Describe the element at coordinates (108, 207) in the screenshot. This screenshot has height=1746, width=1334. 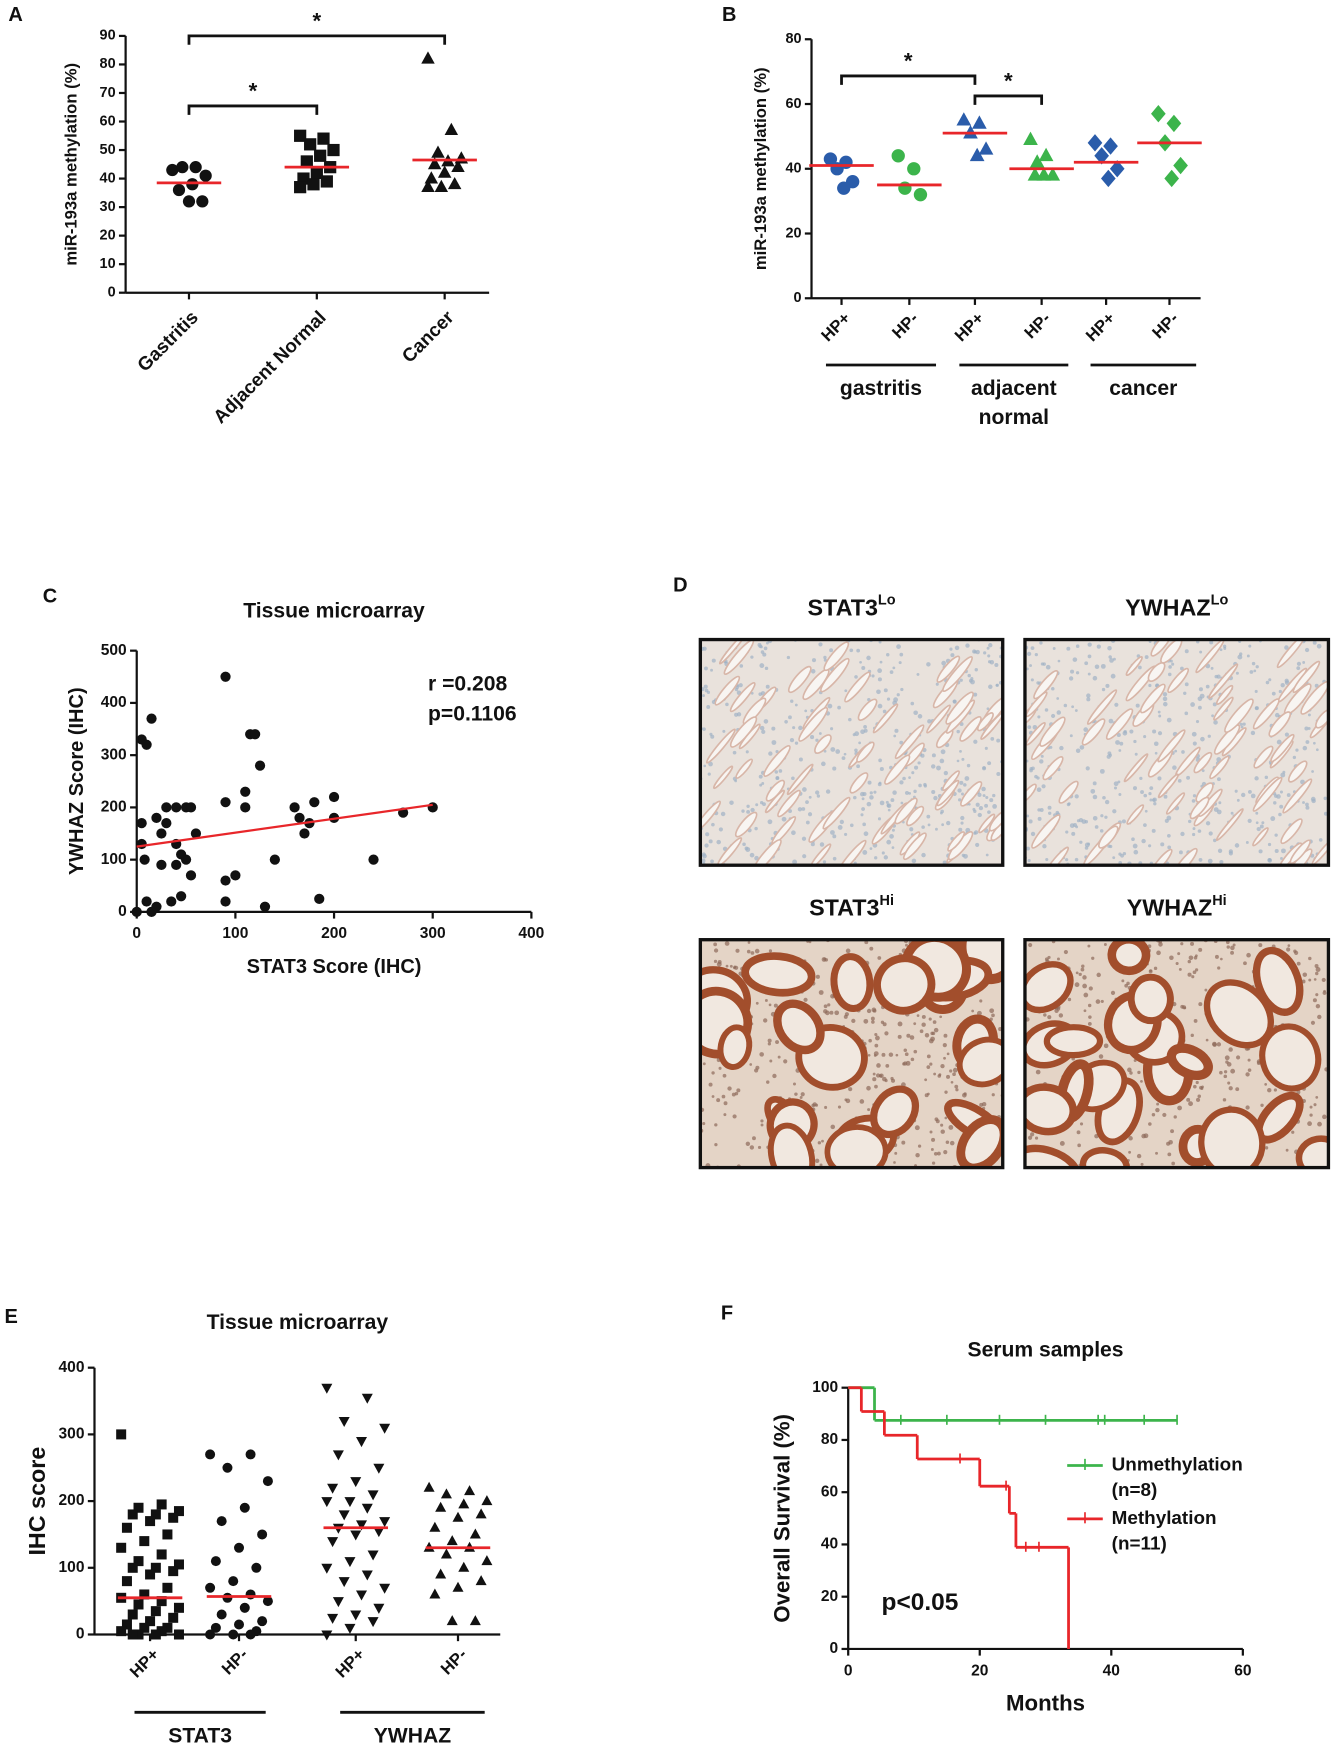
I see `y-tick-label: 30` at that location.